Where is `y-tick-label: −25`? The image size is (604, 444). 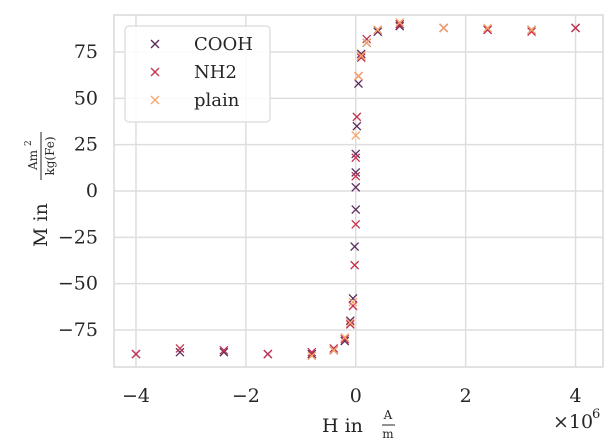
y-tick-label: −25 is located at coordinates (78, 237).